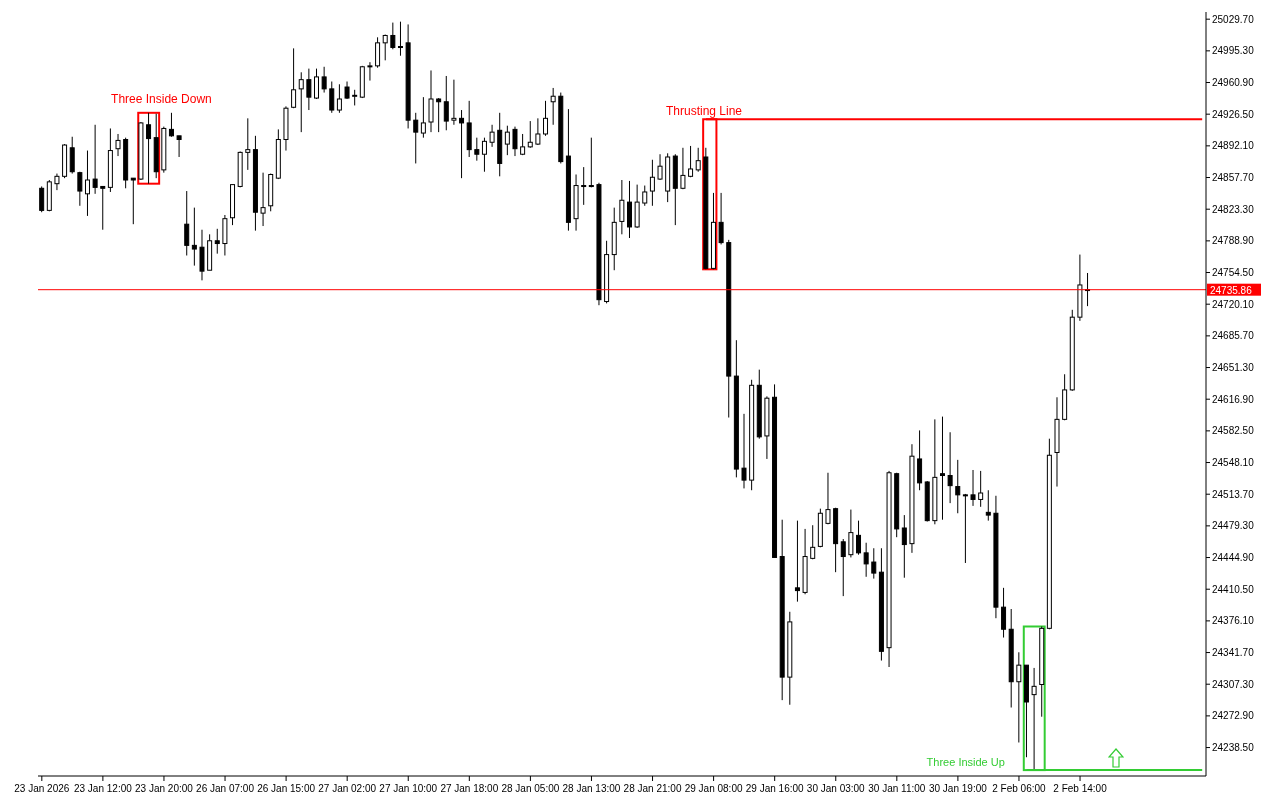  Describe the element at coordinates (347, 788) in the screenshot. I see `x-tick-label: 27 Jan 02:00` at that location.